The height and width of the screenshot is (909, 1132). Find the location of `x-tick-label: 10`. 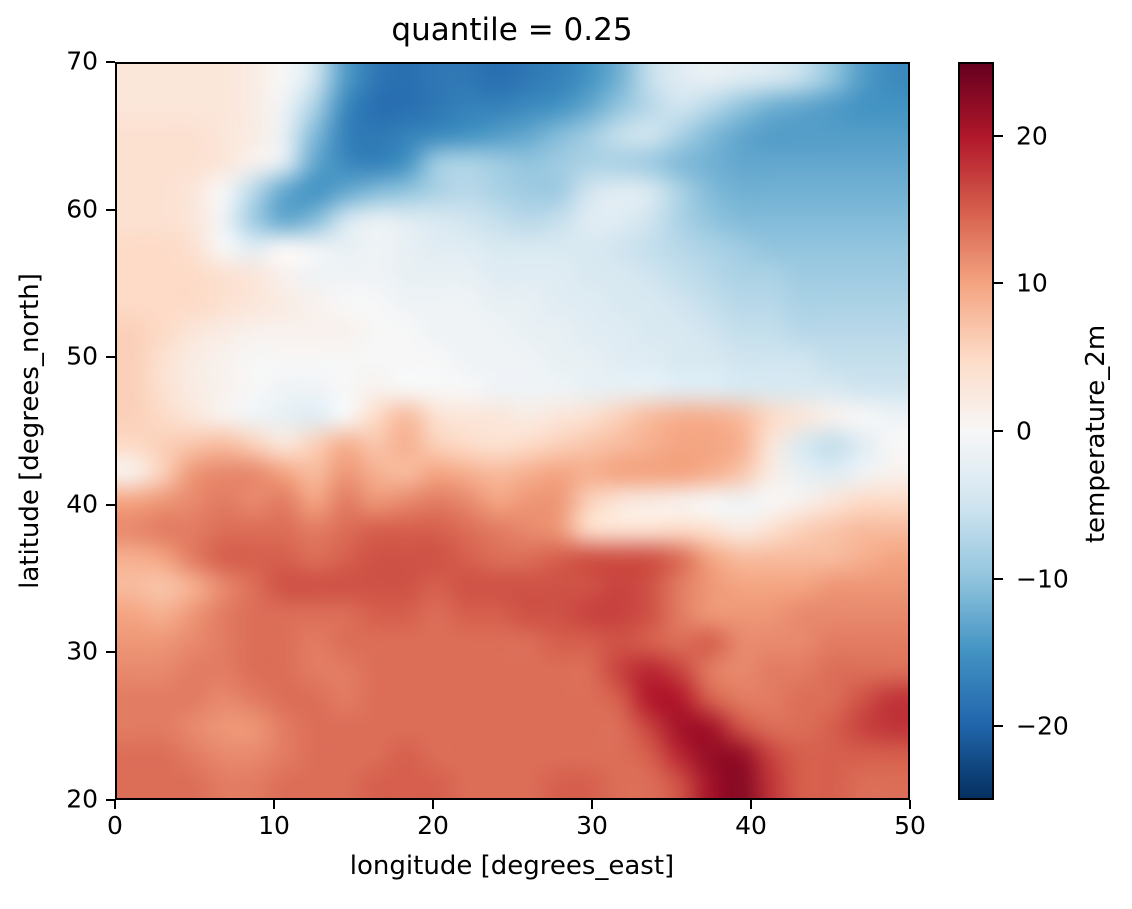

x-tick-label: 10 is located at coordinates (274, 825).